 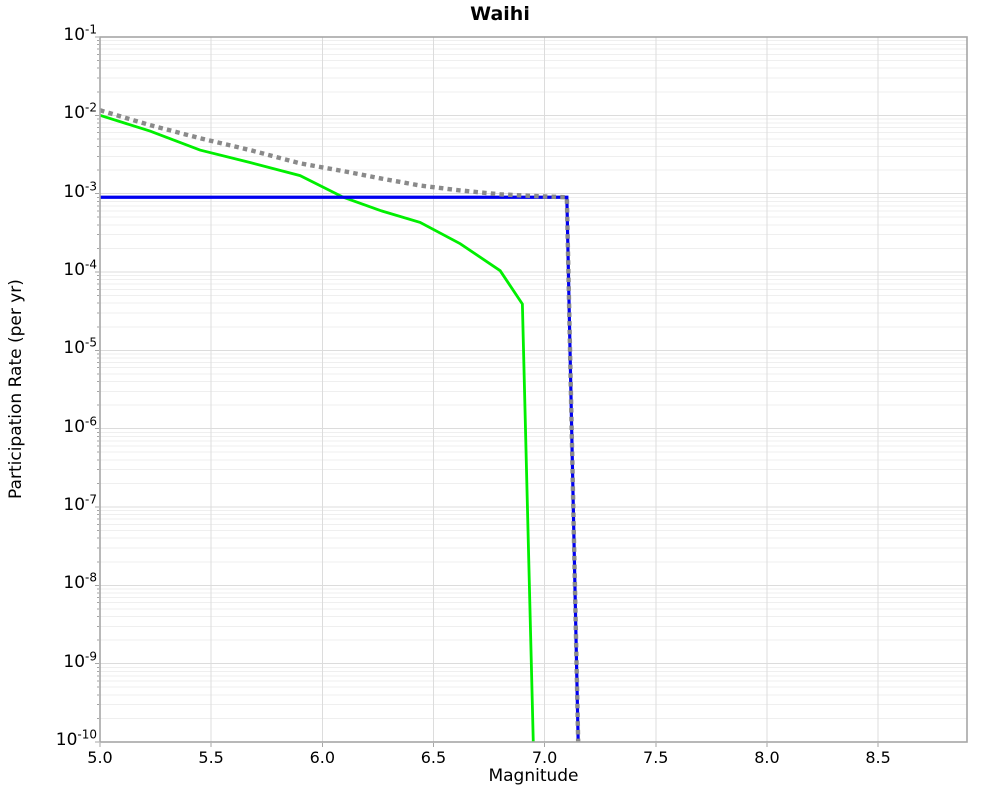 I want to click on y-tick-label: 10⁻⁴, so click(x=80, y=268).